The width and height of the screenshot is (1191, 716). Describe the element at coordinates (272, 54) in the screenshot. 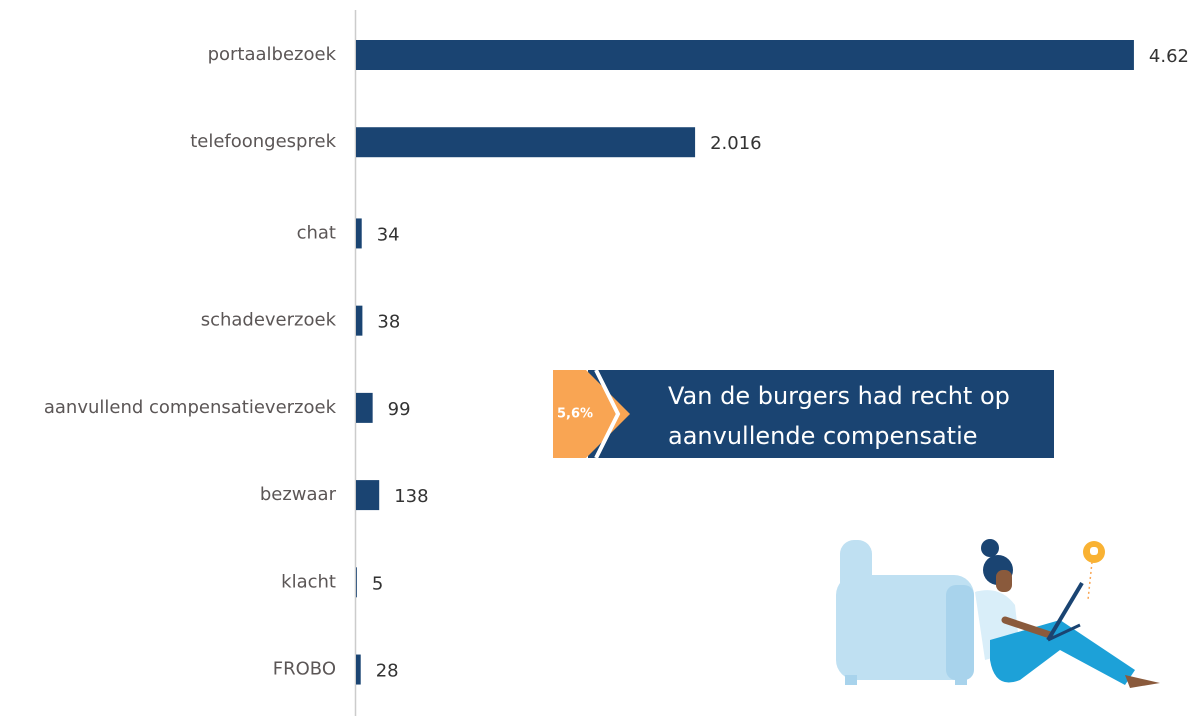

I see `category-label: portaalbezoek` at that location.